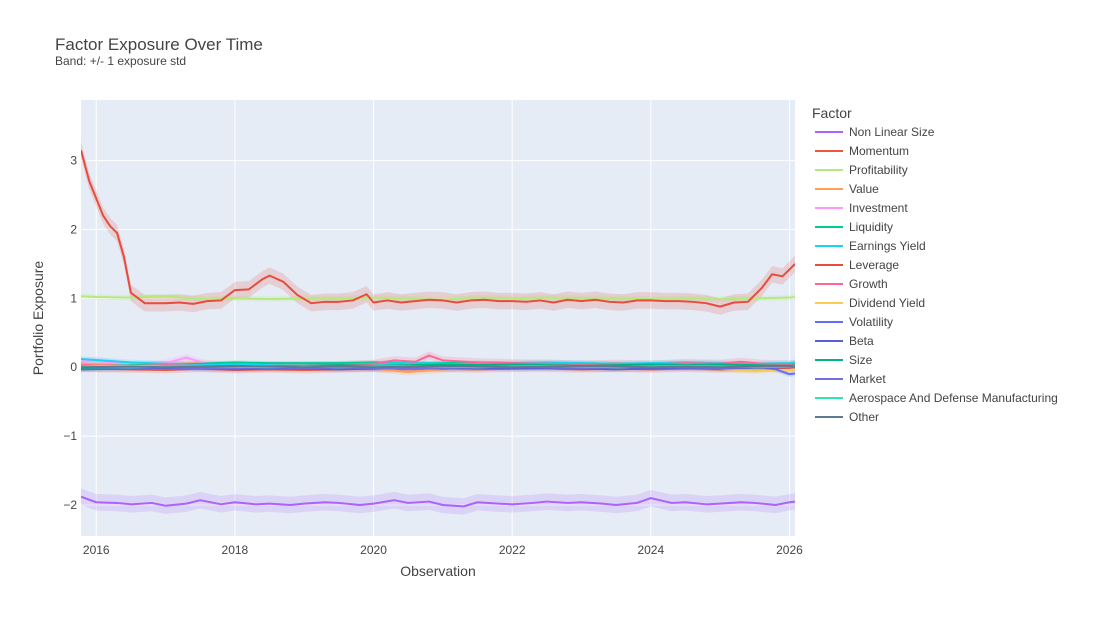  What do you see at coordinates (443, 550) in the screenshot?
I see `x-axis-ticks: 2016 2018 2020 2022 2024 2026` at bounding box center [443, 550].